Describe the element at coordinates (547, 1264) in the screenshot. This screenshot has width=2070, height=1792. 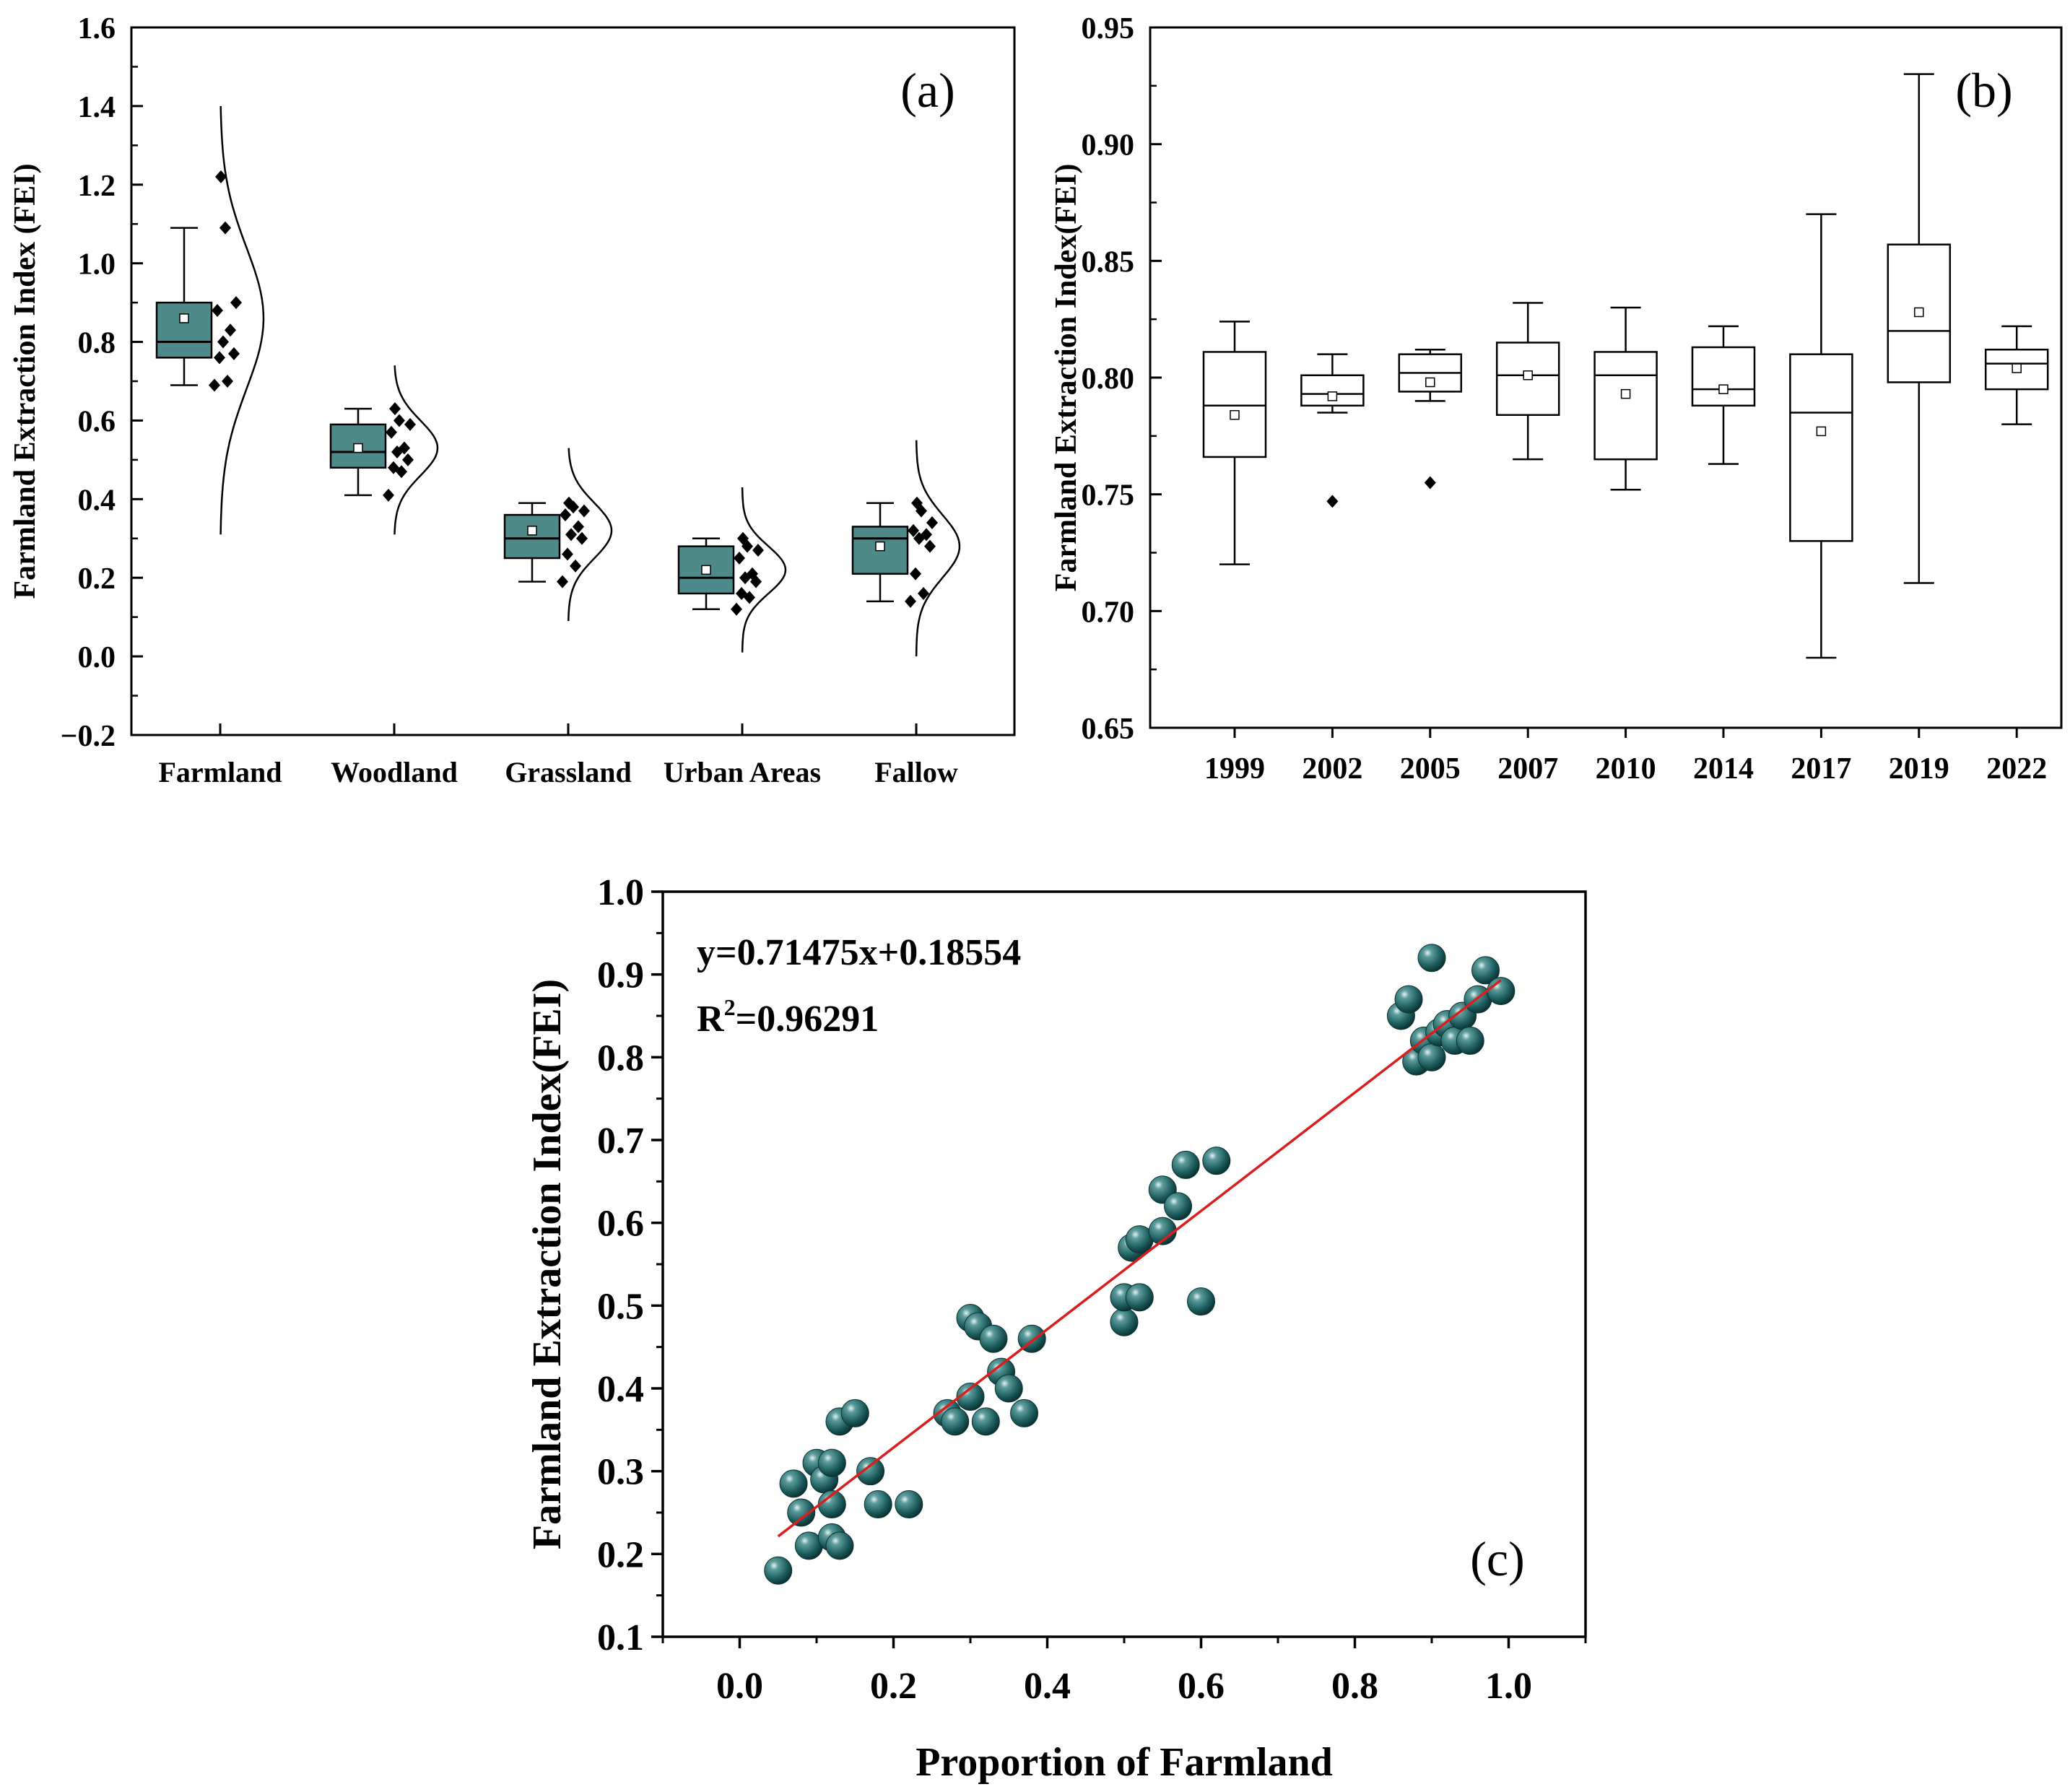
I see `panel-c-ylabel: Farmland Extraction Index(FEI)` at that location.